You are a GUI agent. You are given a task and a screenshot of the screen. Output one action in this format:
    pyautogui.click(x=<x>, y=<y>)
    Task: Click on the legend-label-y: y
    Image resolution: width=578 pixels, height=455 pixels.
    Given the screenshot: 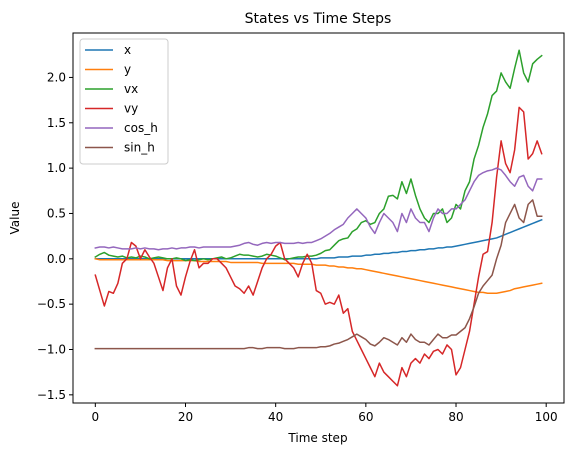 What is the action you would take?
    pyautogui.click(x=127, y=70)
    